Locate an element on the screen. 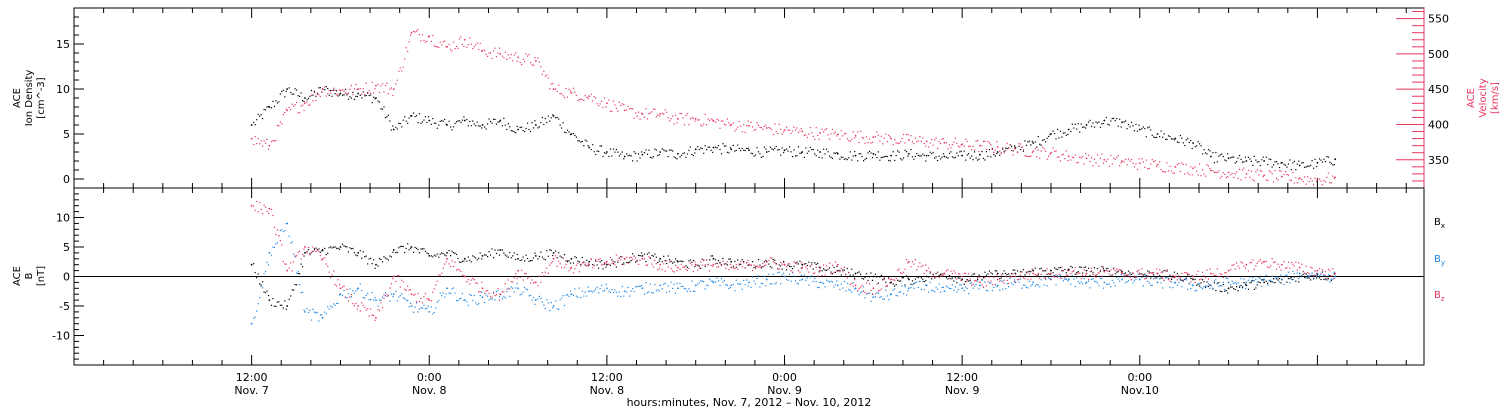 The height and width of the screenshot is (410, 1500). by-point is located at coordinates (802, 279).